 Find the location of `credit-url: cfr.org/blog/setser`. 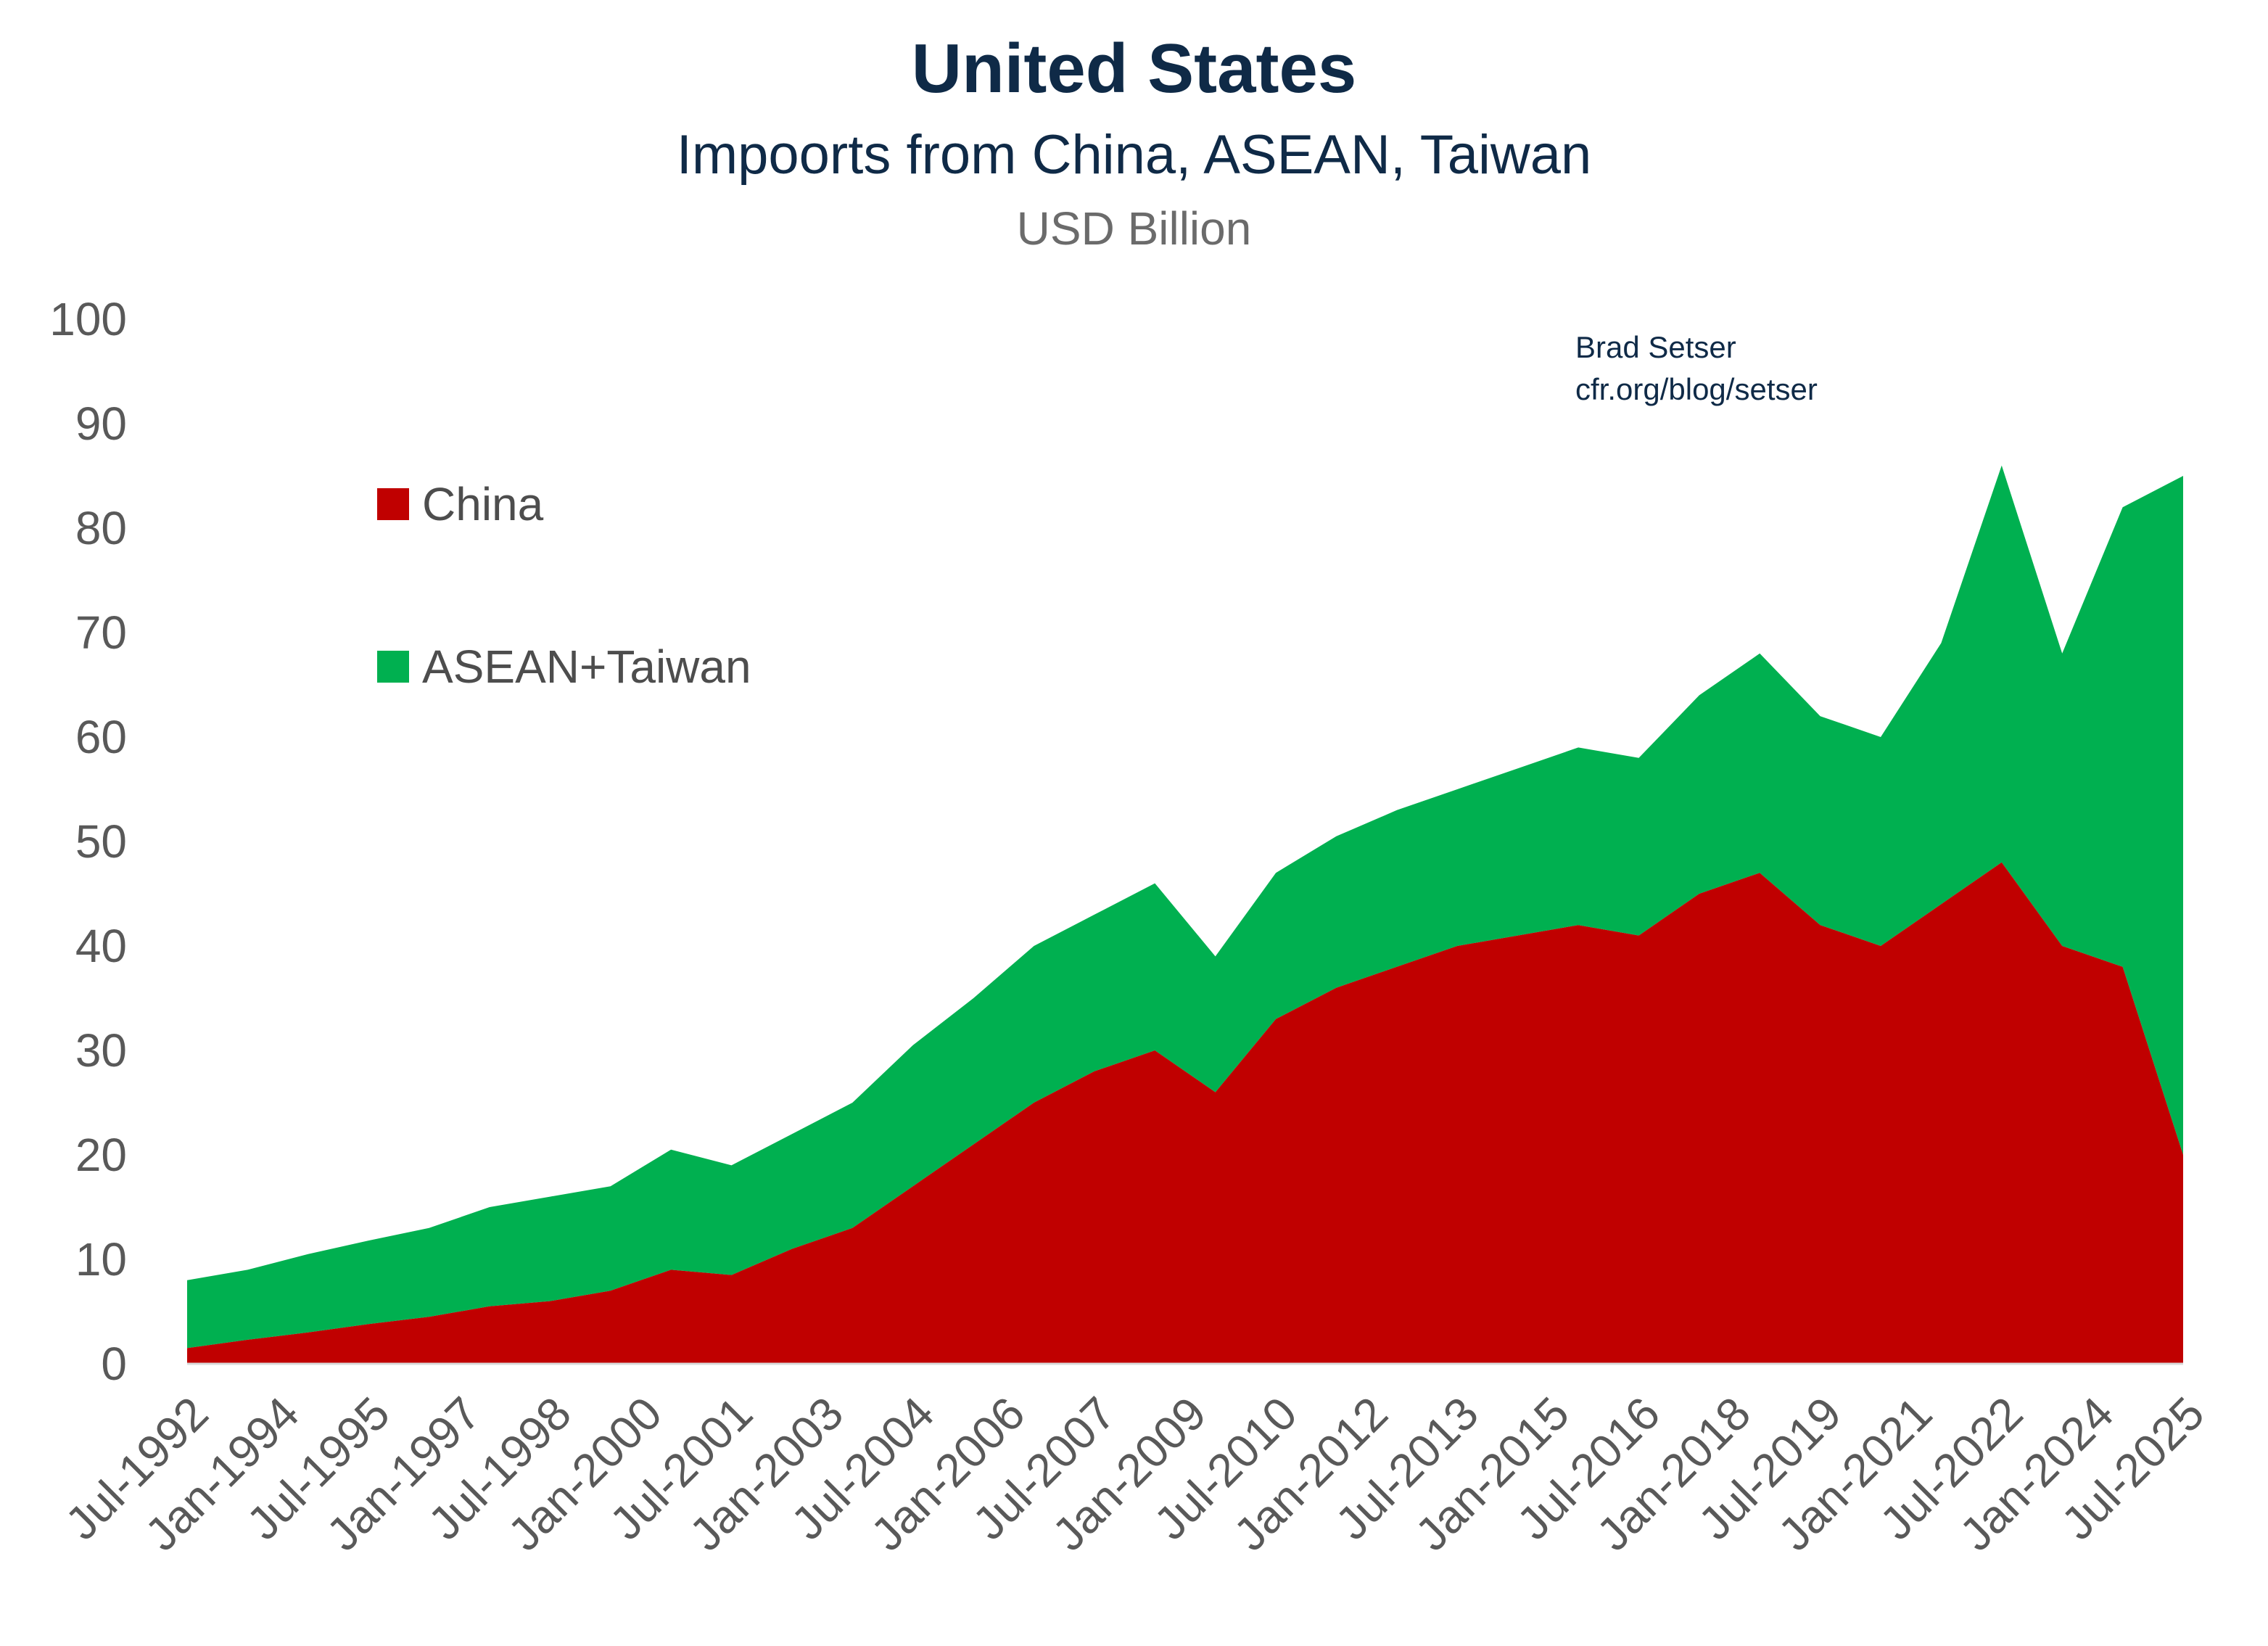

credit-url: cfr.org/blog/setser is located at coordinates (1696, 389).